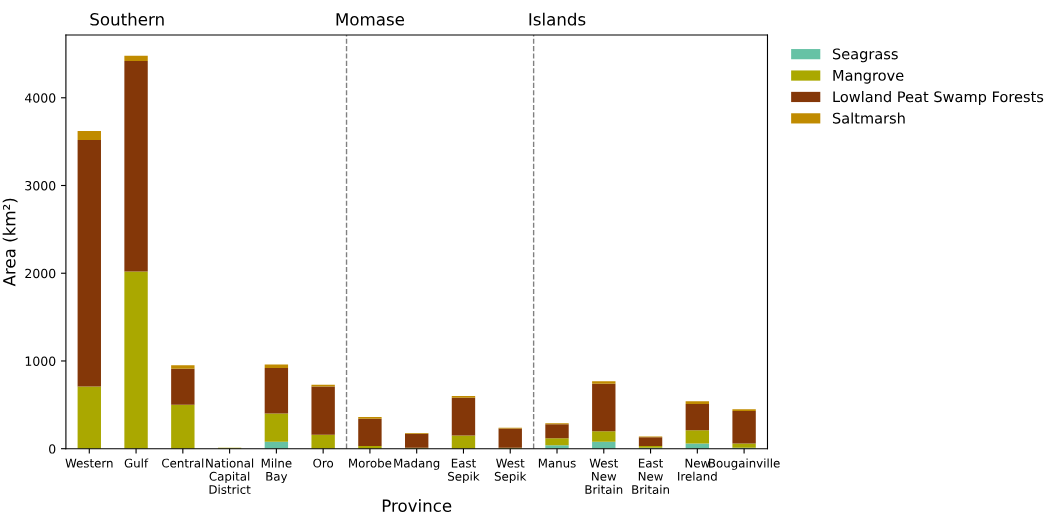  What do you see at coordinates (417, 505) in the screenshot?
I see `x-axis-title: Province` at bounding box center [417, 505].